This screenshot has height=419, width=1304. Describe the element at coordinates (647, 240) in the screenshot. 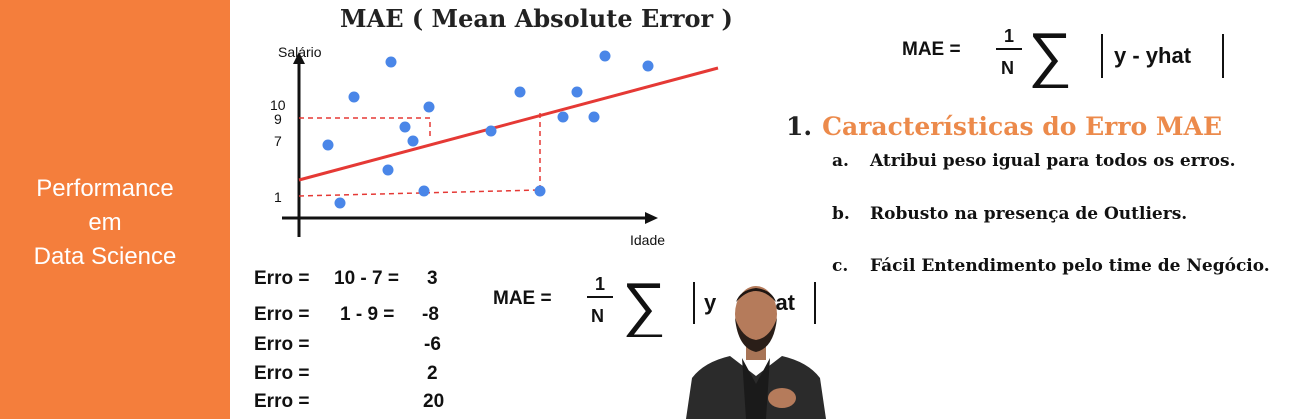

I see `x-axis-label: Idade` at that location.